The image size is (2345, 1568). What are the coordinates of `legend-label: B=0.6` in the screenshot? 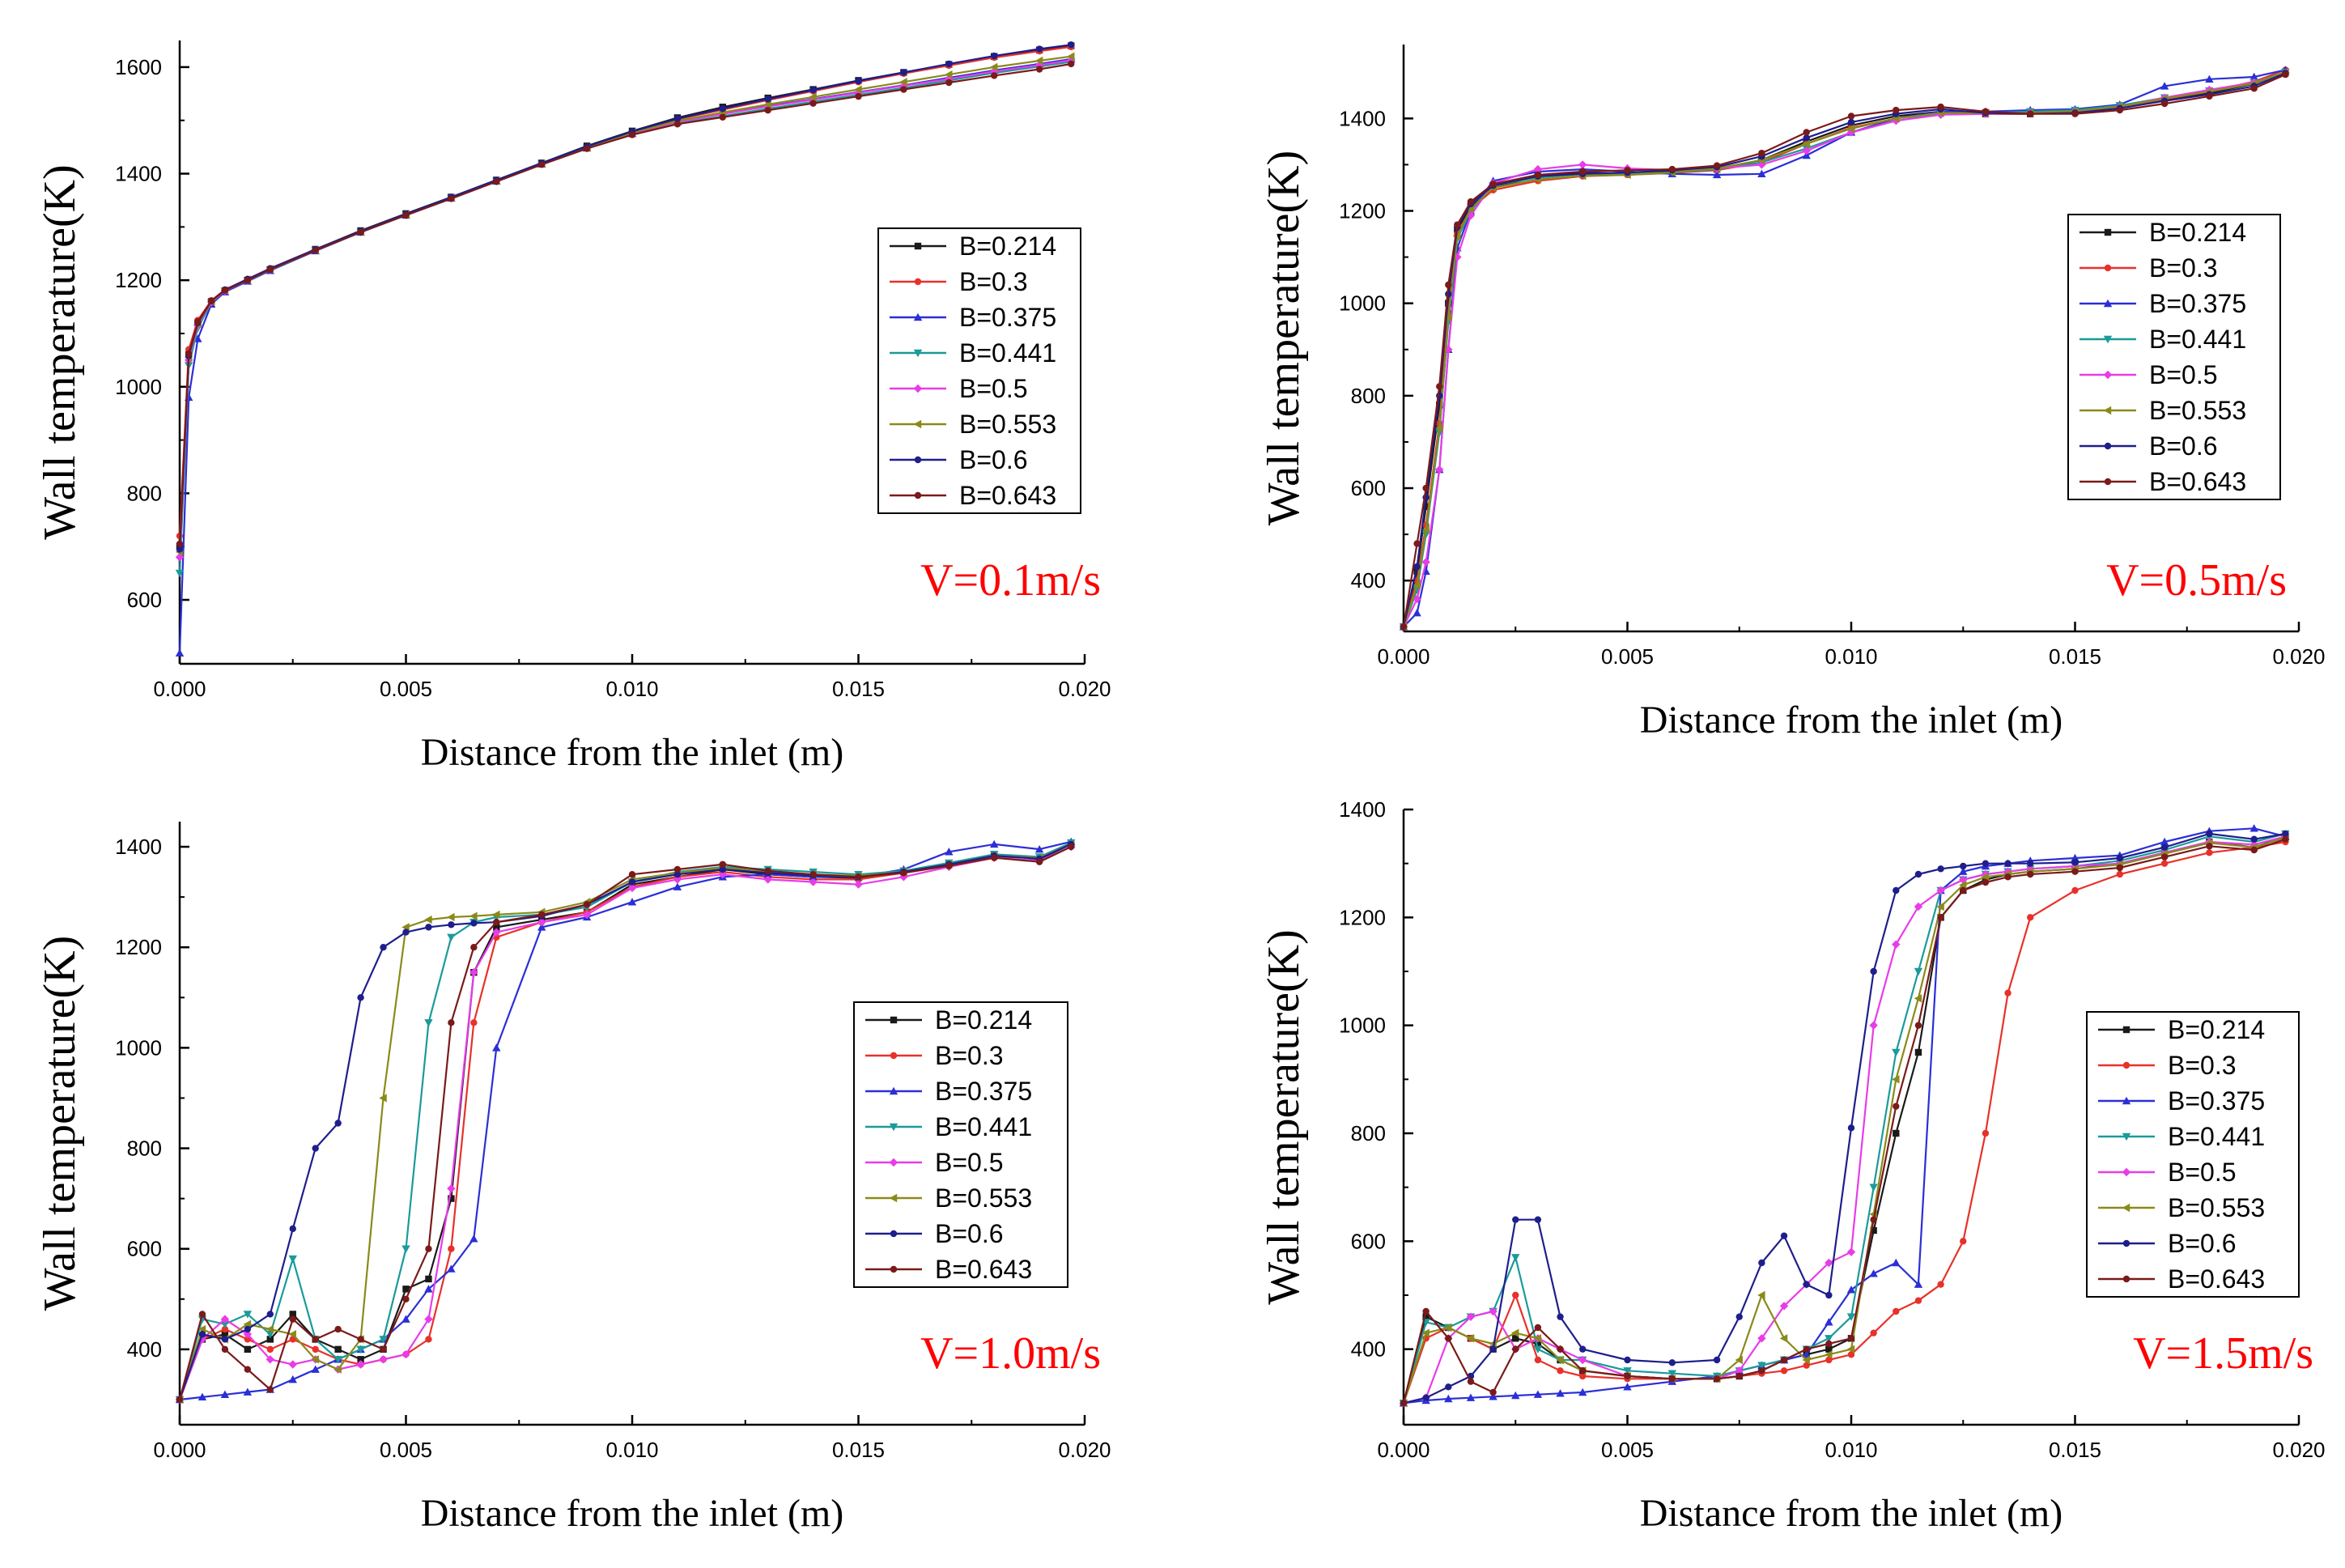 It's located at (993, 460).